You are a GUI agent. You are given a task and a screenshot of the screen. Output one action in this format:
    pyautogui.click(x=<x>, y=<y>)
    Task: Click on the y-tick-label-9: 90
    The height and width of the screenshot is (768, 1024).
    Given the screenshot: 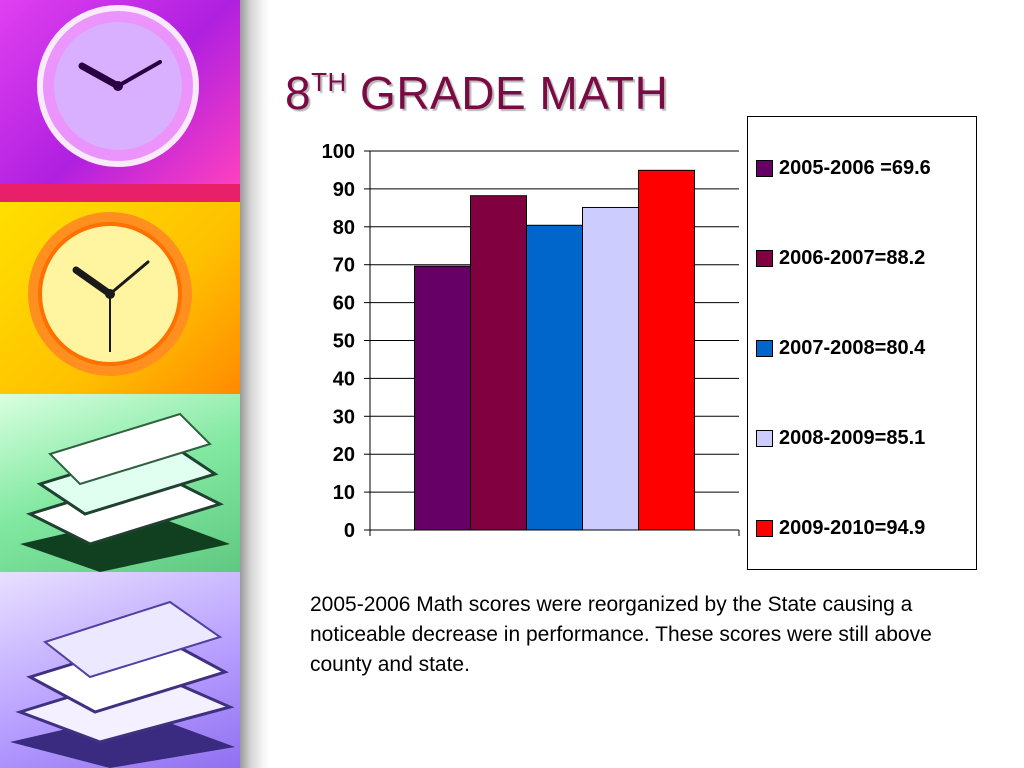 What is the action you would take?
    pyautogui.click(x=344, y=190)
    